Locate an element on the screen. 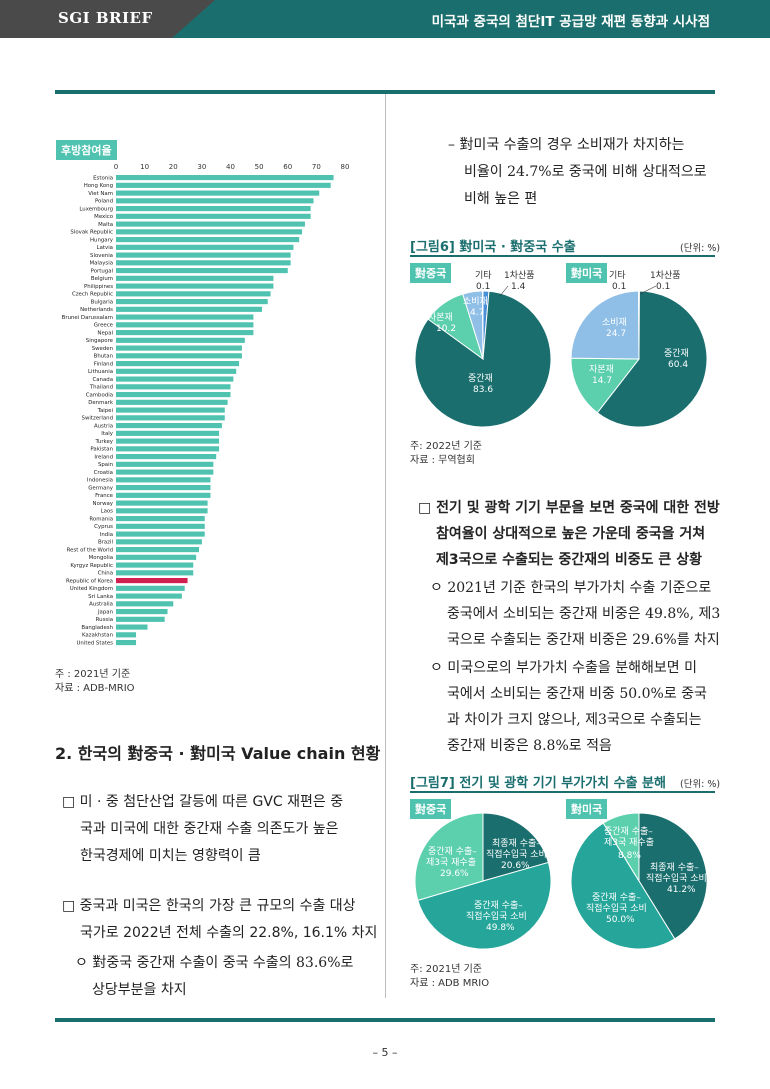 The image size is (770, 1089). category-label: Canada is located at coordinates (102, 380).